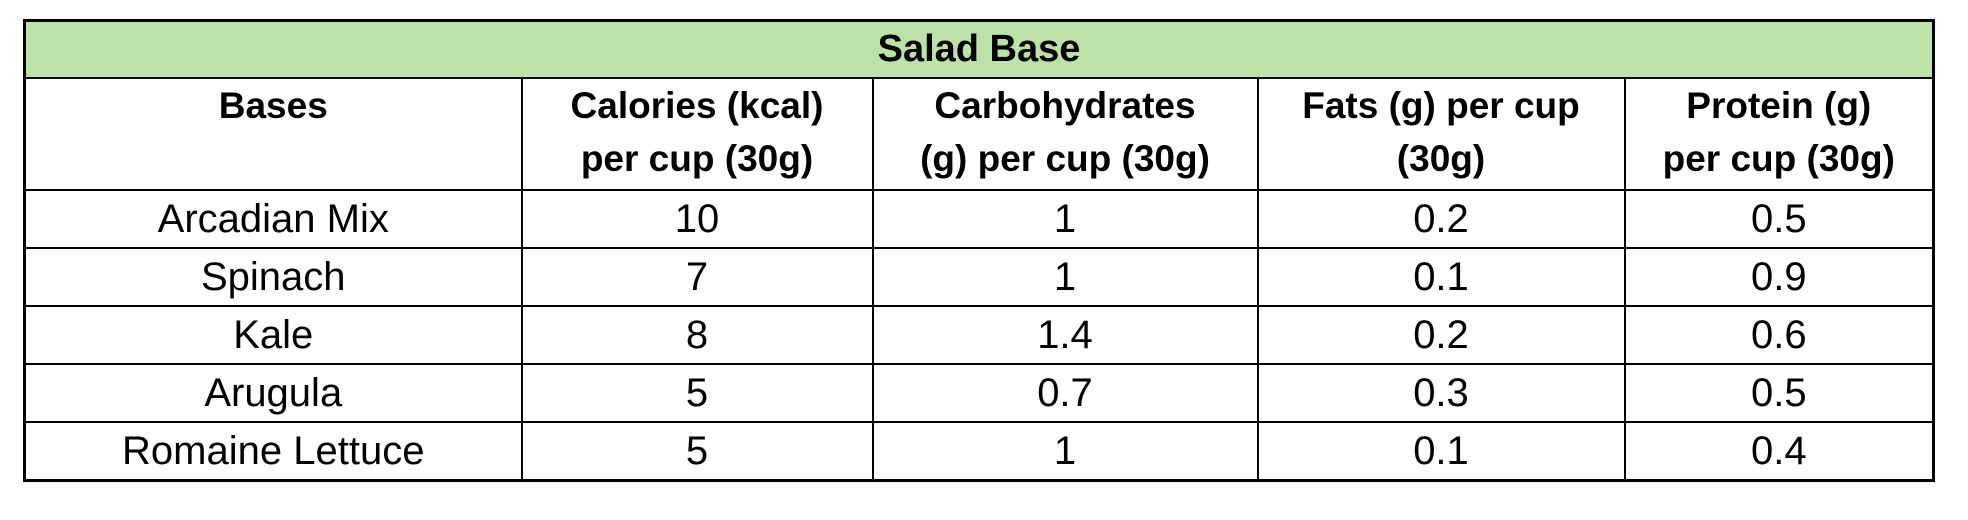 Image resolution: width=1968 pixels, height=520 pixels. Describe the element at coordinates (273, 335) in the screenshot. I see `row-label: Kale` at that location.